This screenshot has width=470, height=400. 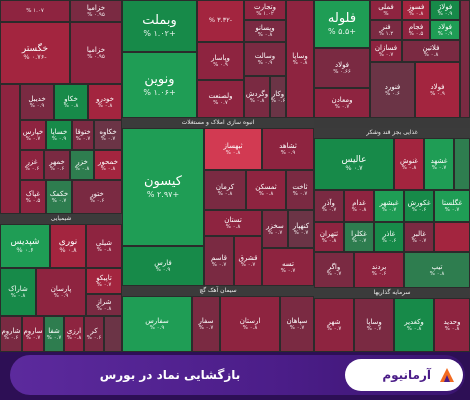 I want to click on treemap-tile: غدام% ۰.۸, so click(x=359, y=206).